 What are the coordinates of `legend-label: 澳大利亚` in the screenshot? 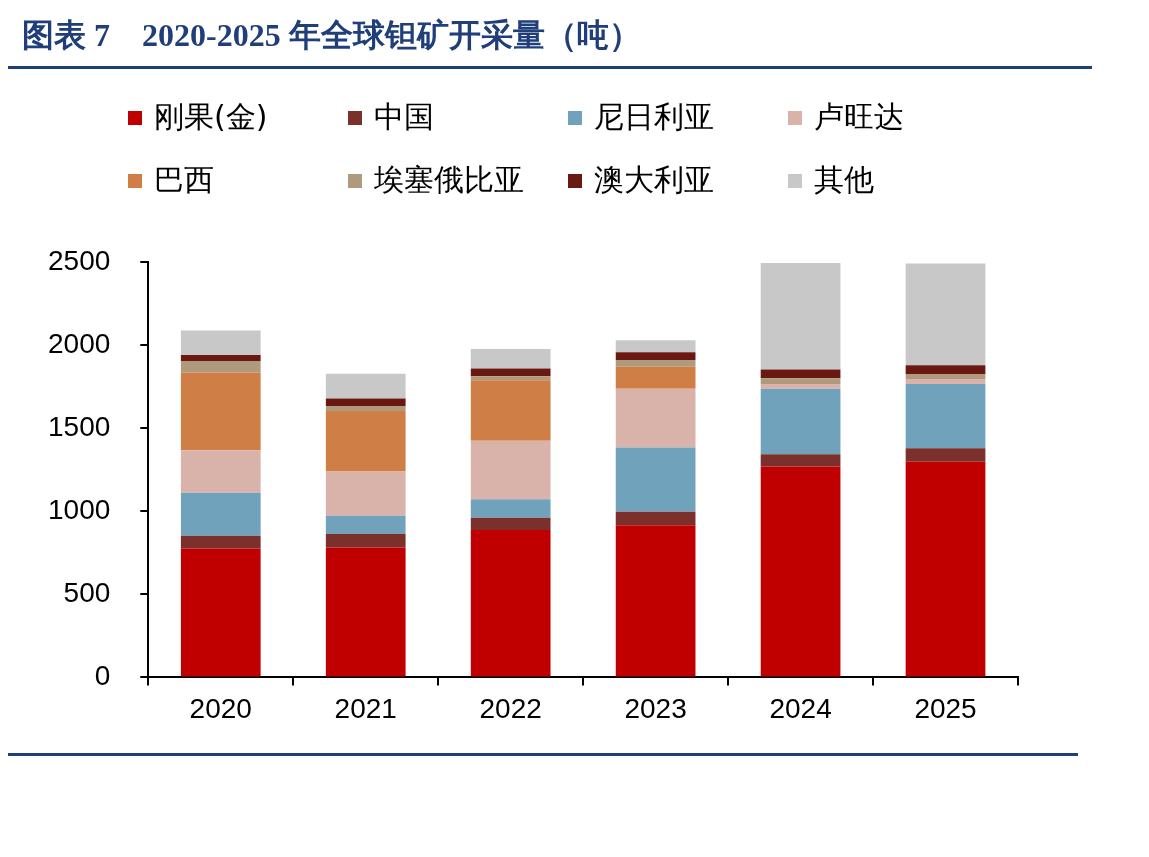 It's located at (654, 180).